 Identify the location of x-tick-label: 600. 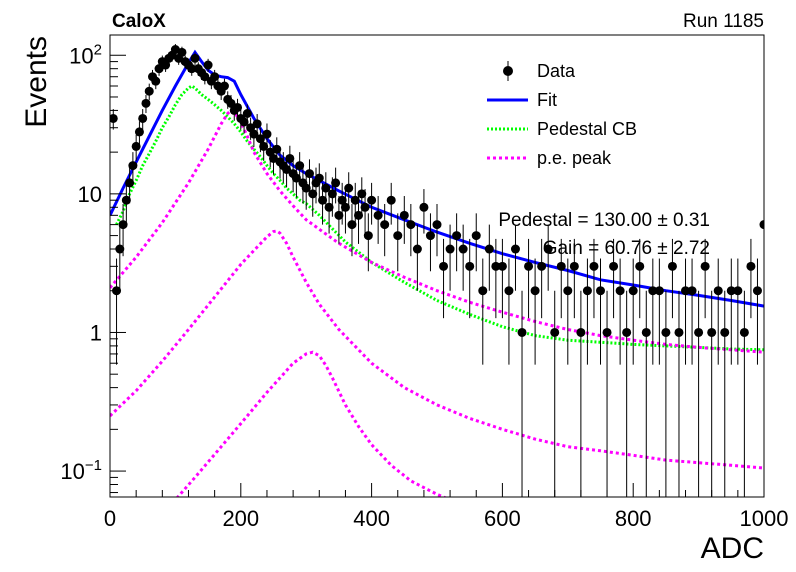
(502, 518).